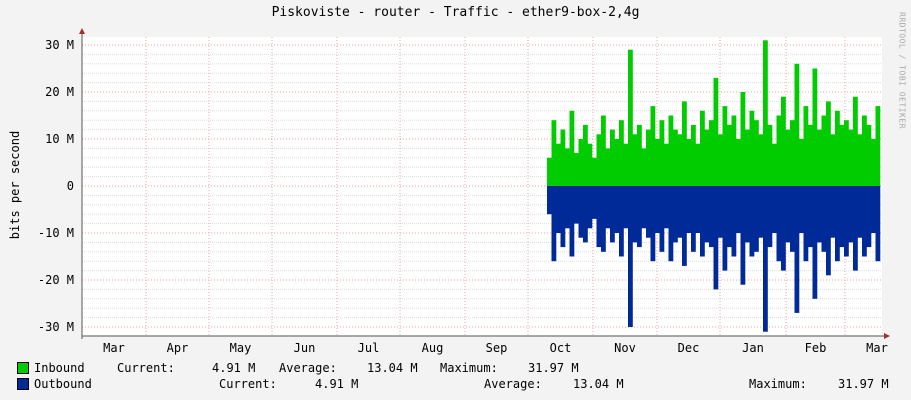  What do you see at coordinates (369, 348) in the screenshot?
I see `x-tick-label: Jul` at bounding box center [369, 348].